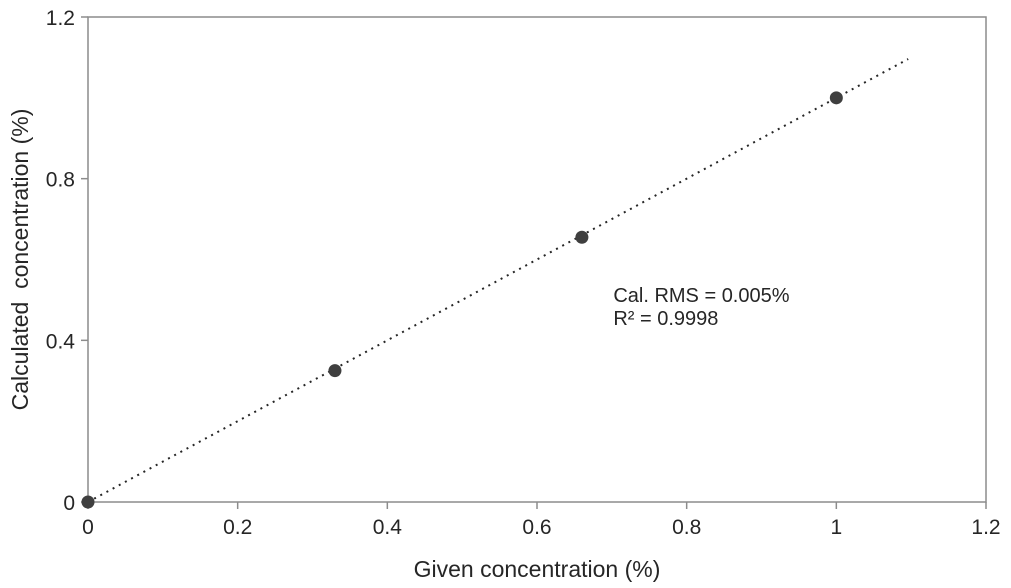  I want to click on x-tick-label: 0.8, so click(686, 527).